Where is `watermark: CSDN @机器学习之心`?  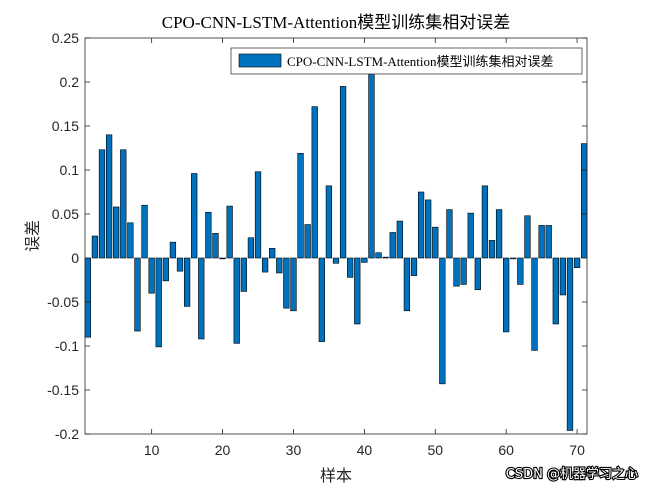 watermark: CSDN @机器学习之心 is located at coordinates (572, 474).